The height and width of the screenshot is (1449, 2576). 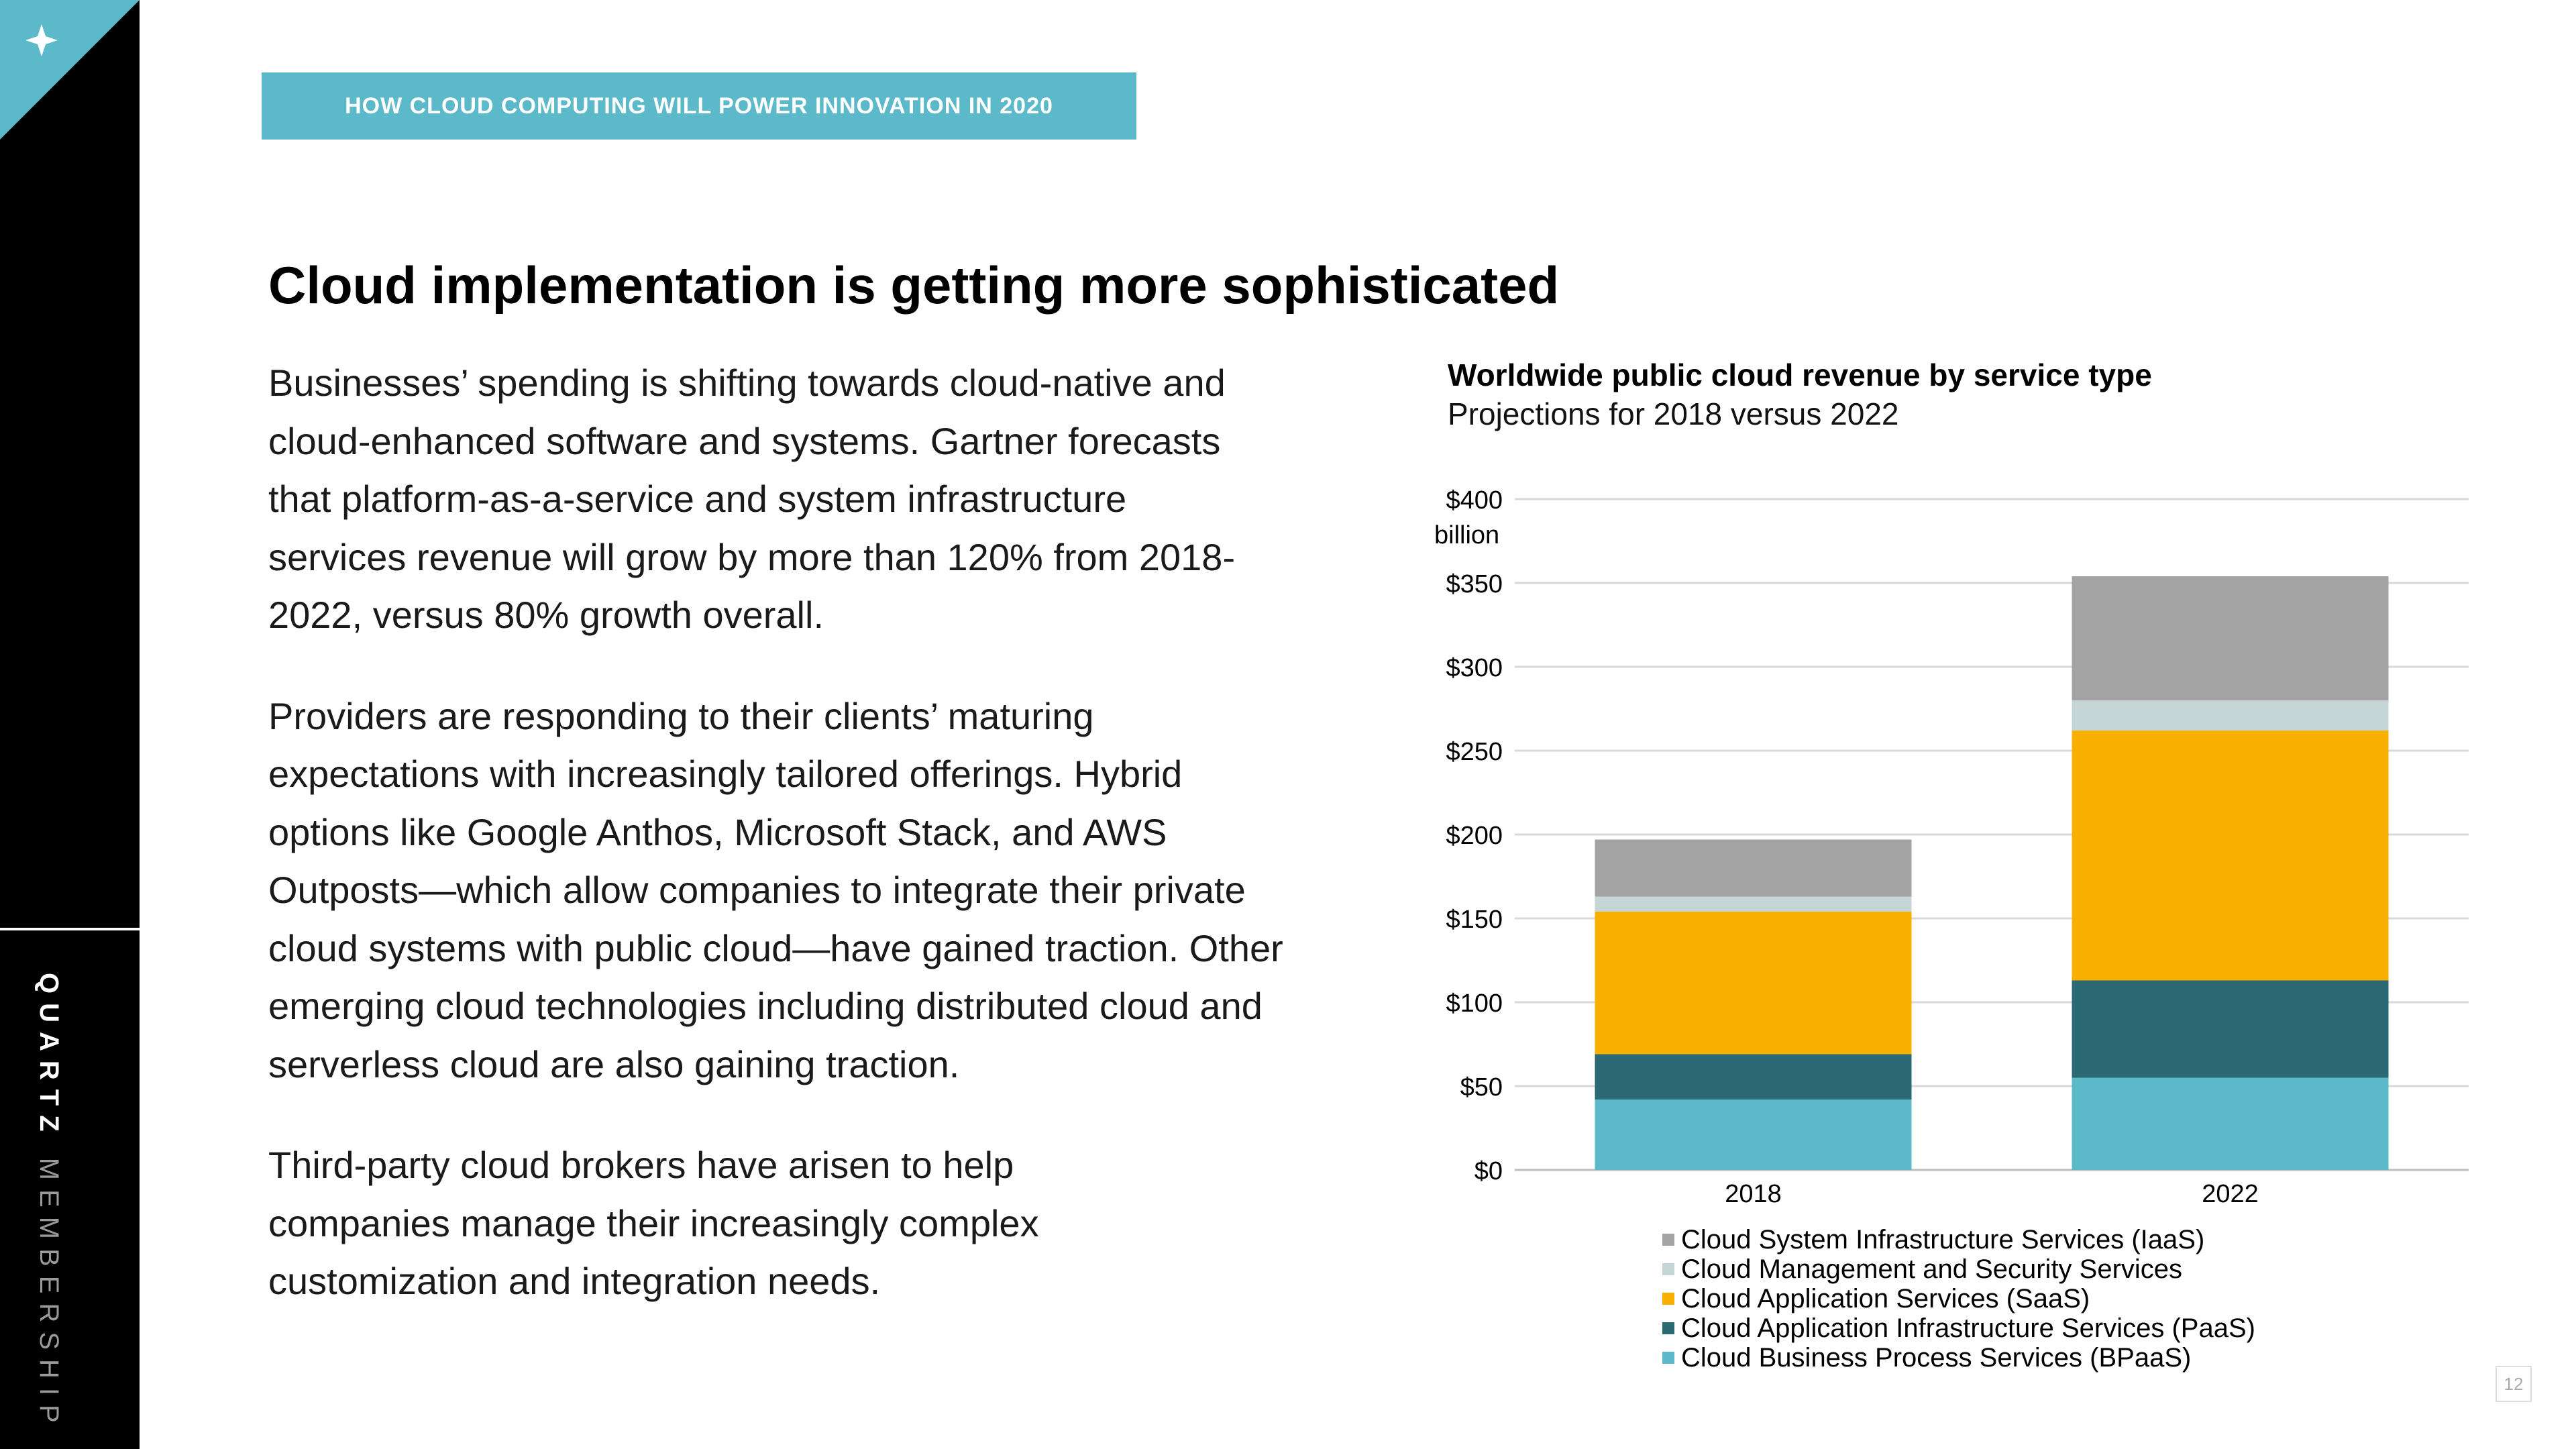 I want to click on y-tick-label: $400, so click(x=1474, y=500).